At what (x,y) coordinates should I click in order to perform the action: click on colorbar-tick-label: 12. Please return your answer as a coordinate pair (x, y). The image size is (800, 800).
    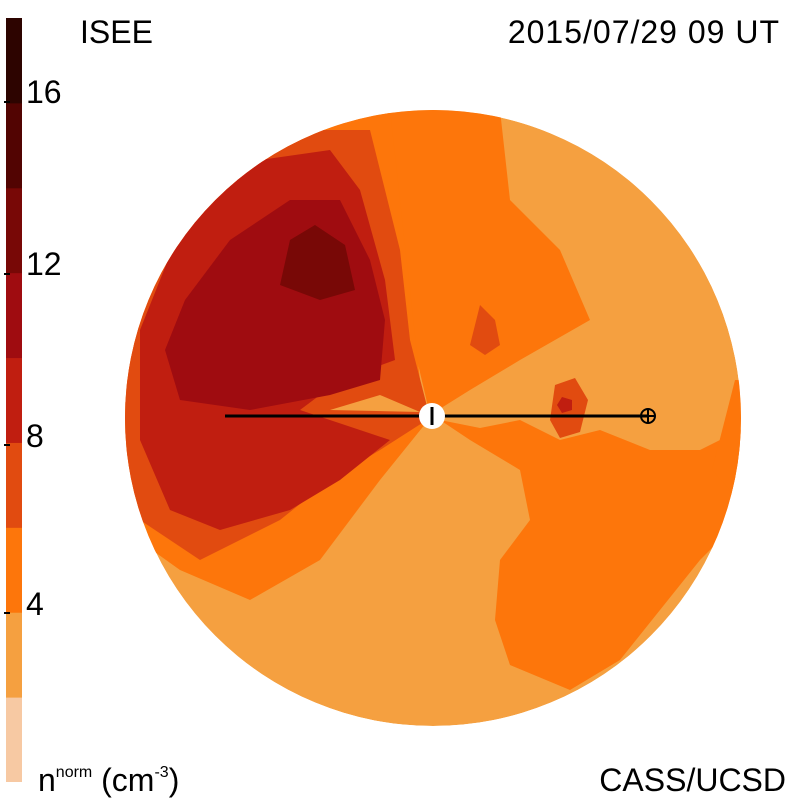
    Looking at the image, I should click on (44, 264).